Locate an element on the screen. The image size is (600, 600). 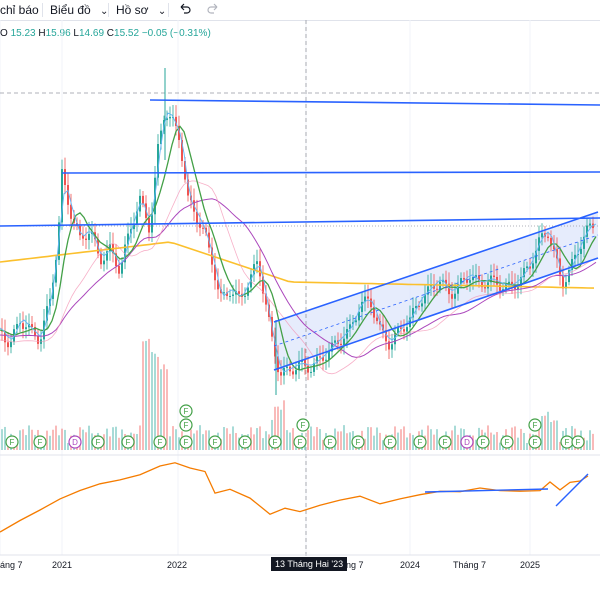
channel-lower is located at coordinates (436, 314).